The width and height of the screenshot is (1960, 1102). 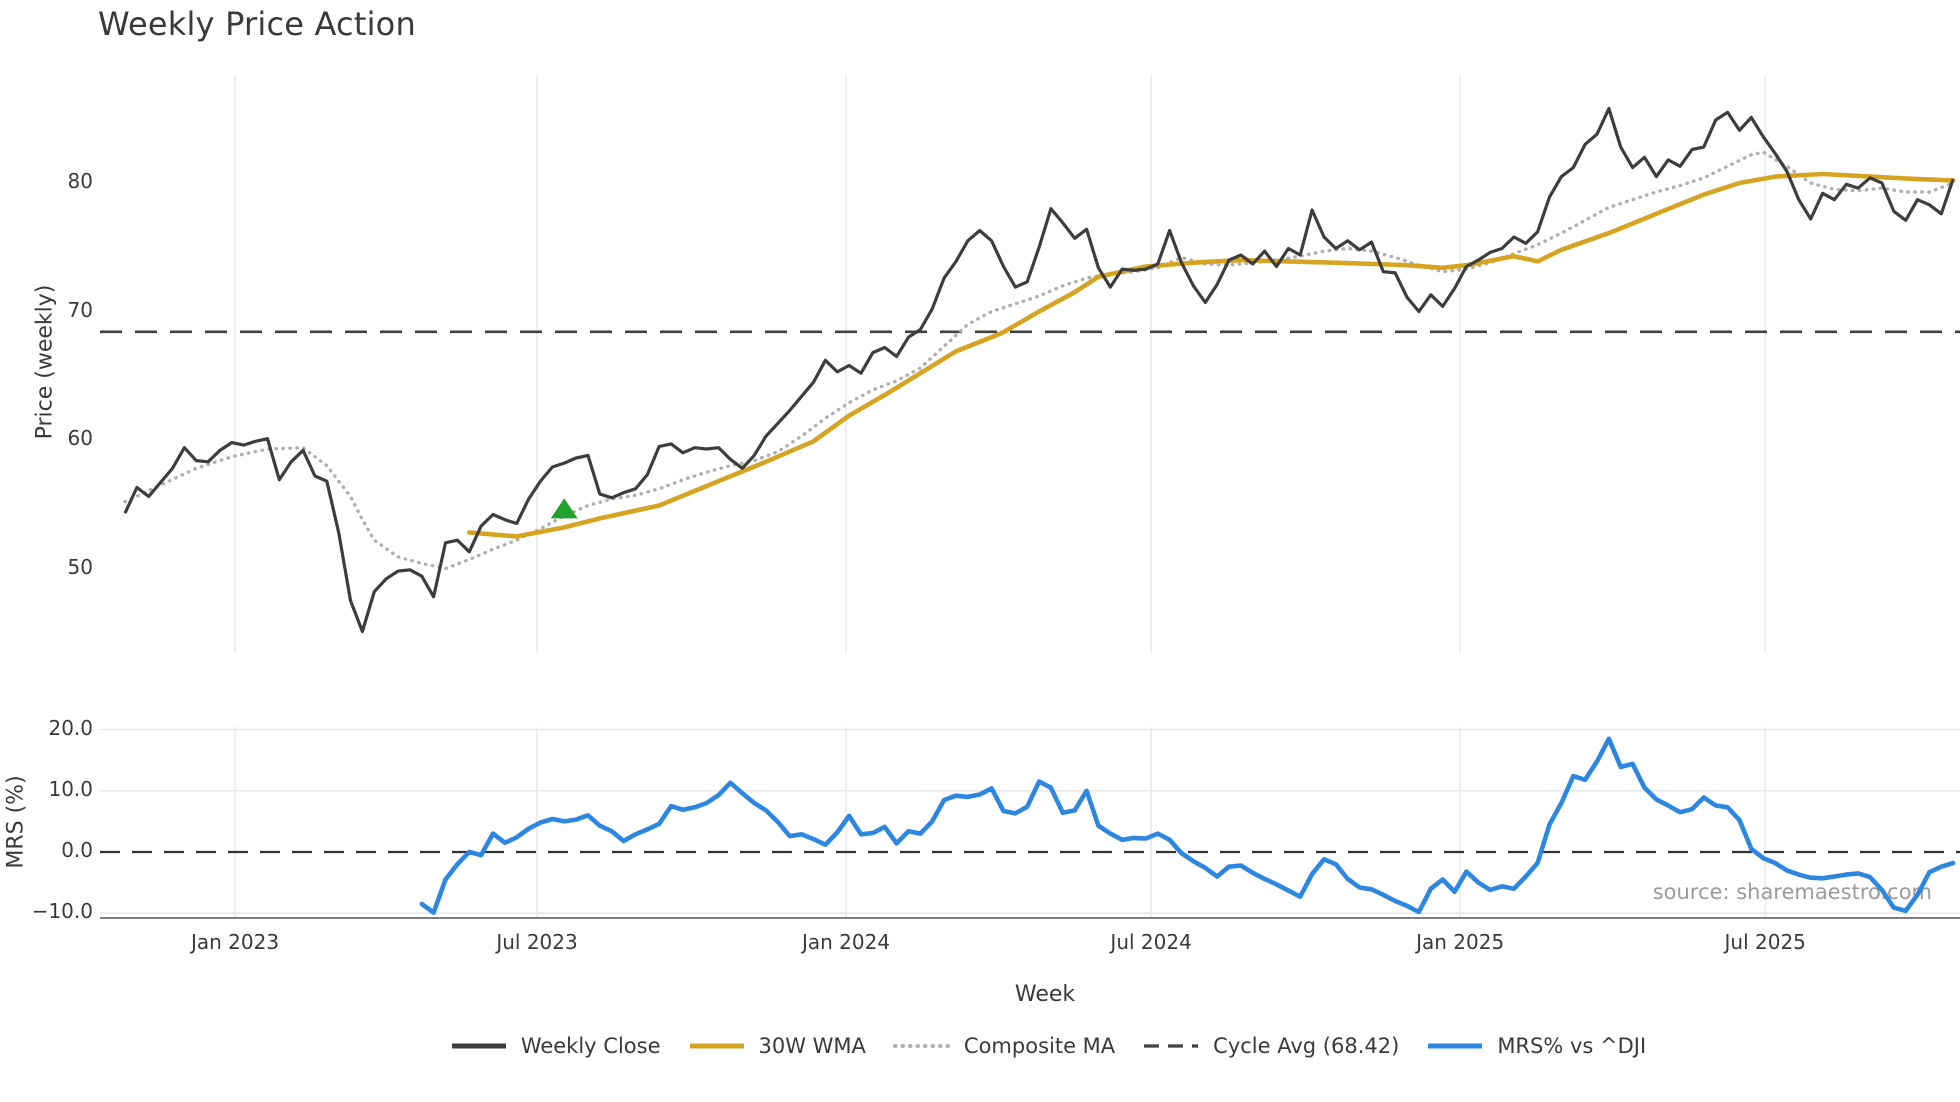 I want to click on x-axis-label: Week, so click(x=1045, y=994).